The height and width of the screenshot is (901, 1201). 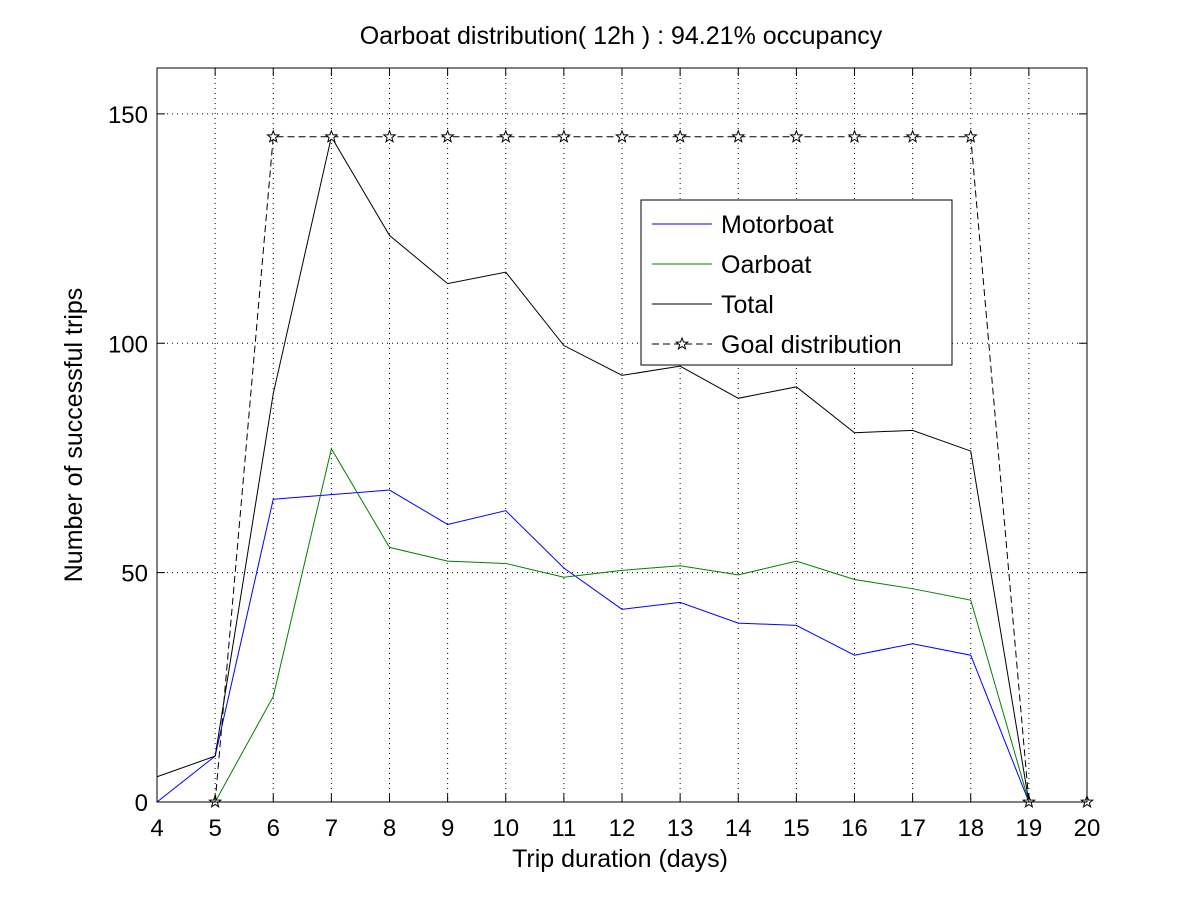 I want to click on x-tick-label: 19, so click(x=1029, y=828).